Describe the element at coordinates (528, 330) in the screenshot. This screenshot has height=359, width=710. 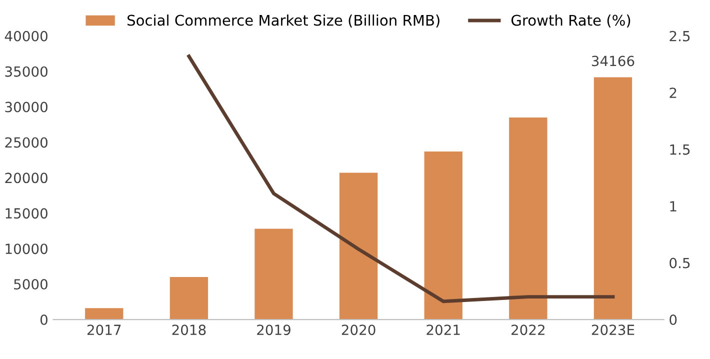
I see `x-tick-label: 2022` at that location.